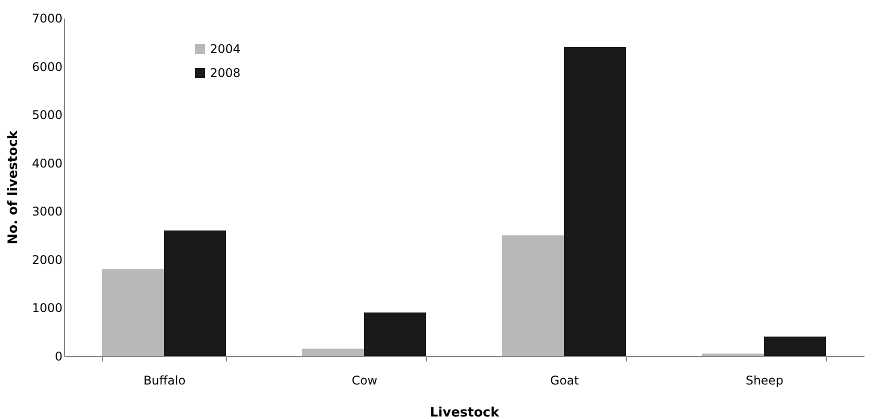 The width and height of the screenshot is (888, 419). I want to click on y-tick-label: 4000, so click(47, 163).